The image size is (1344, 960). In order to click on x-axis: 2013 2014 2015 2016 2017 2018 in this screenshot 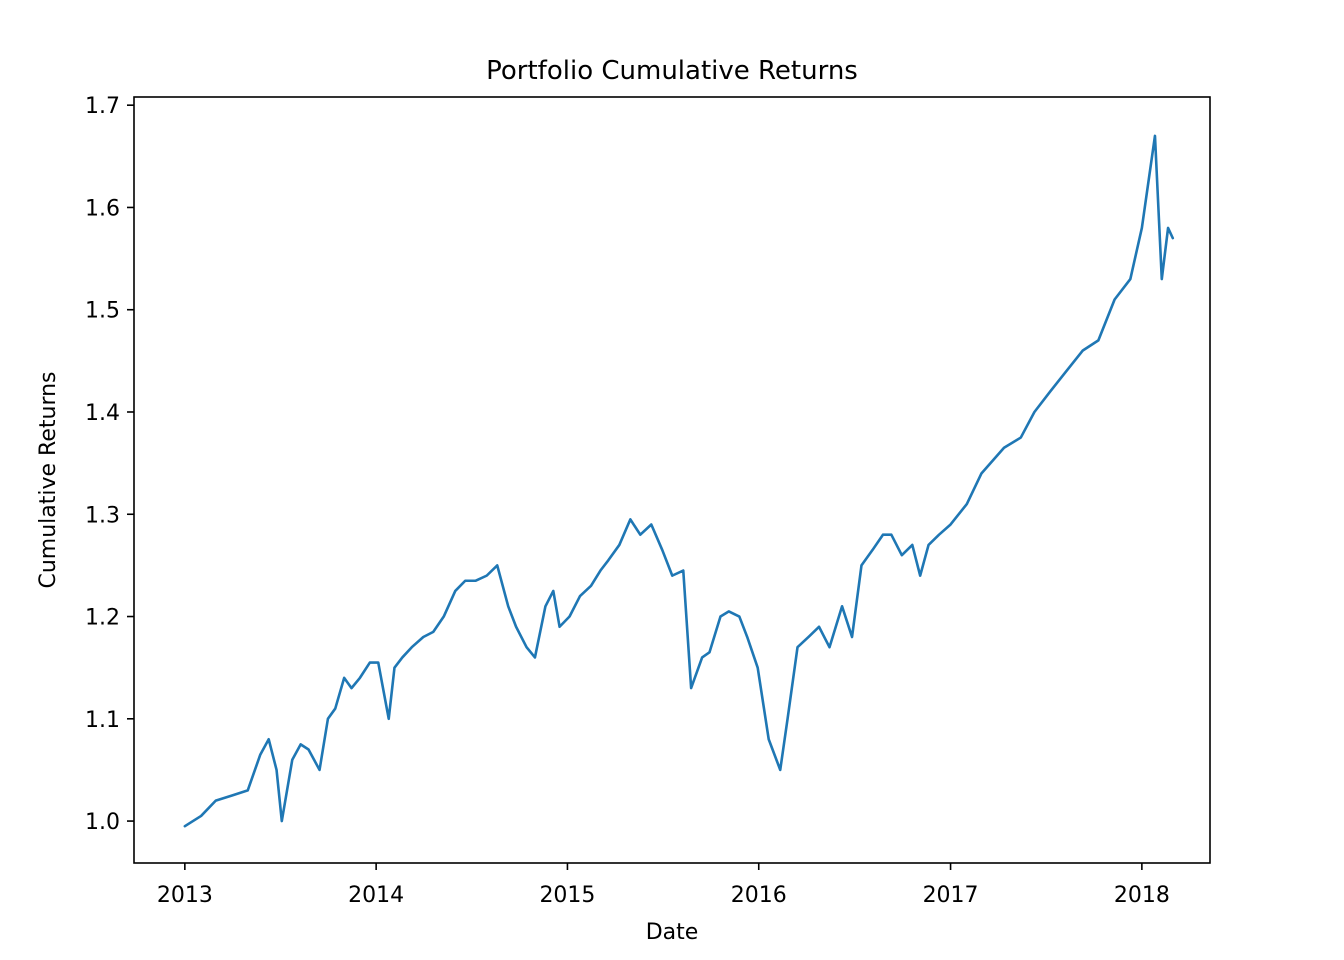, I will do `click(663, 885)`.